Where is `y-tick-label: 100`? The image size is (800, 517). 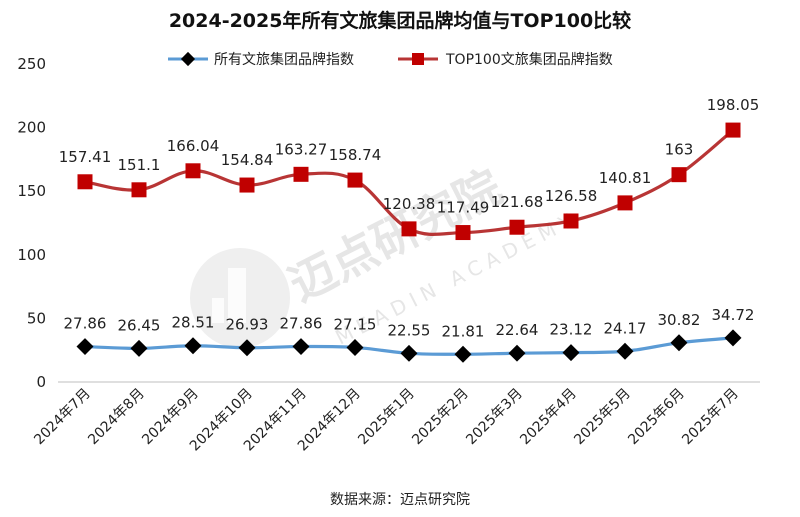 y-tick-label: 100 is located at coordinates (31, 255).